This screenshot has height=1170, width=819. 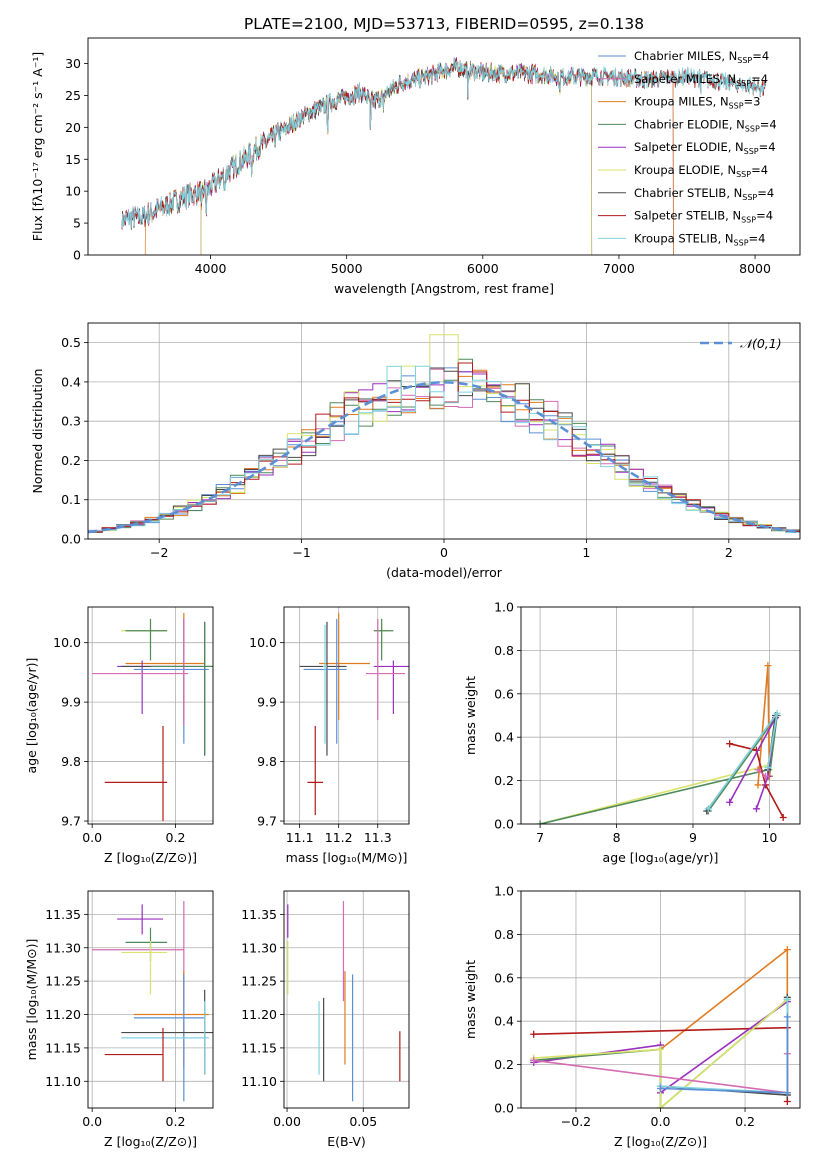 I want to click on y-axis-label: mass [log₁₀(M/M⊙)], so click(x=31, y=1000).